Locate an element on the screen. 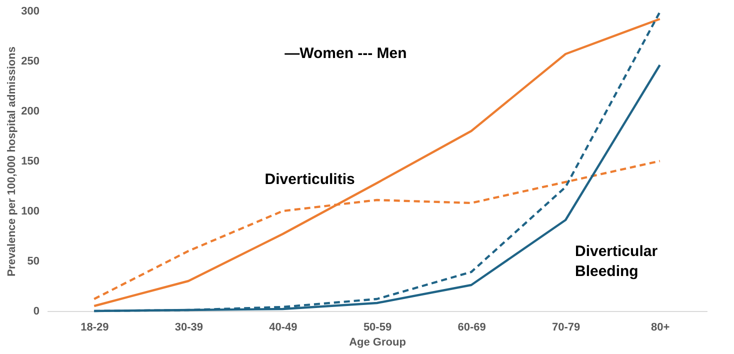  x-tick-label: 50-59 is located at coordinates (377, 328).